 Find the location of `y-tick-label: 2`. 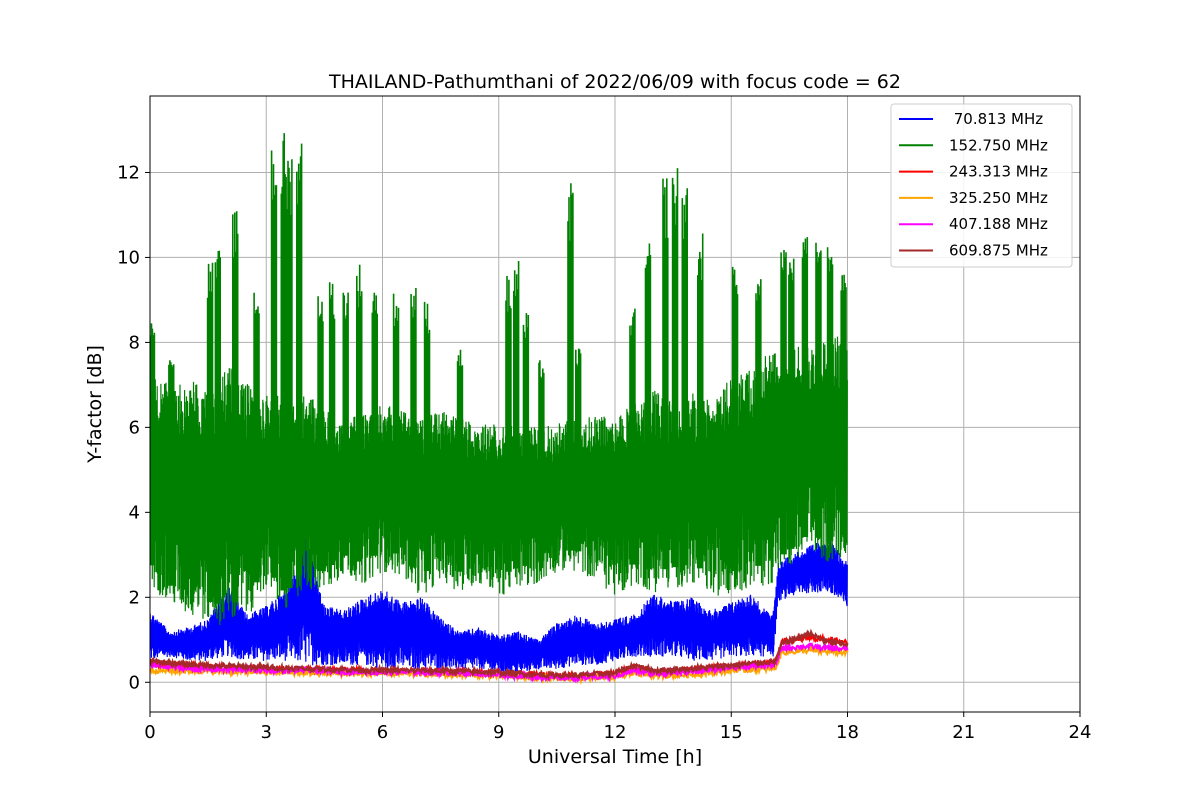

y-tick-label: 2 is located at coordinates (134, 597).